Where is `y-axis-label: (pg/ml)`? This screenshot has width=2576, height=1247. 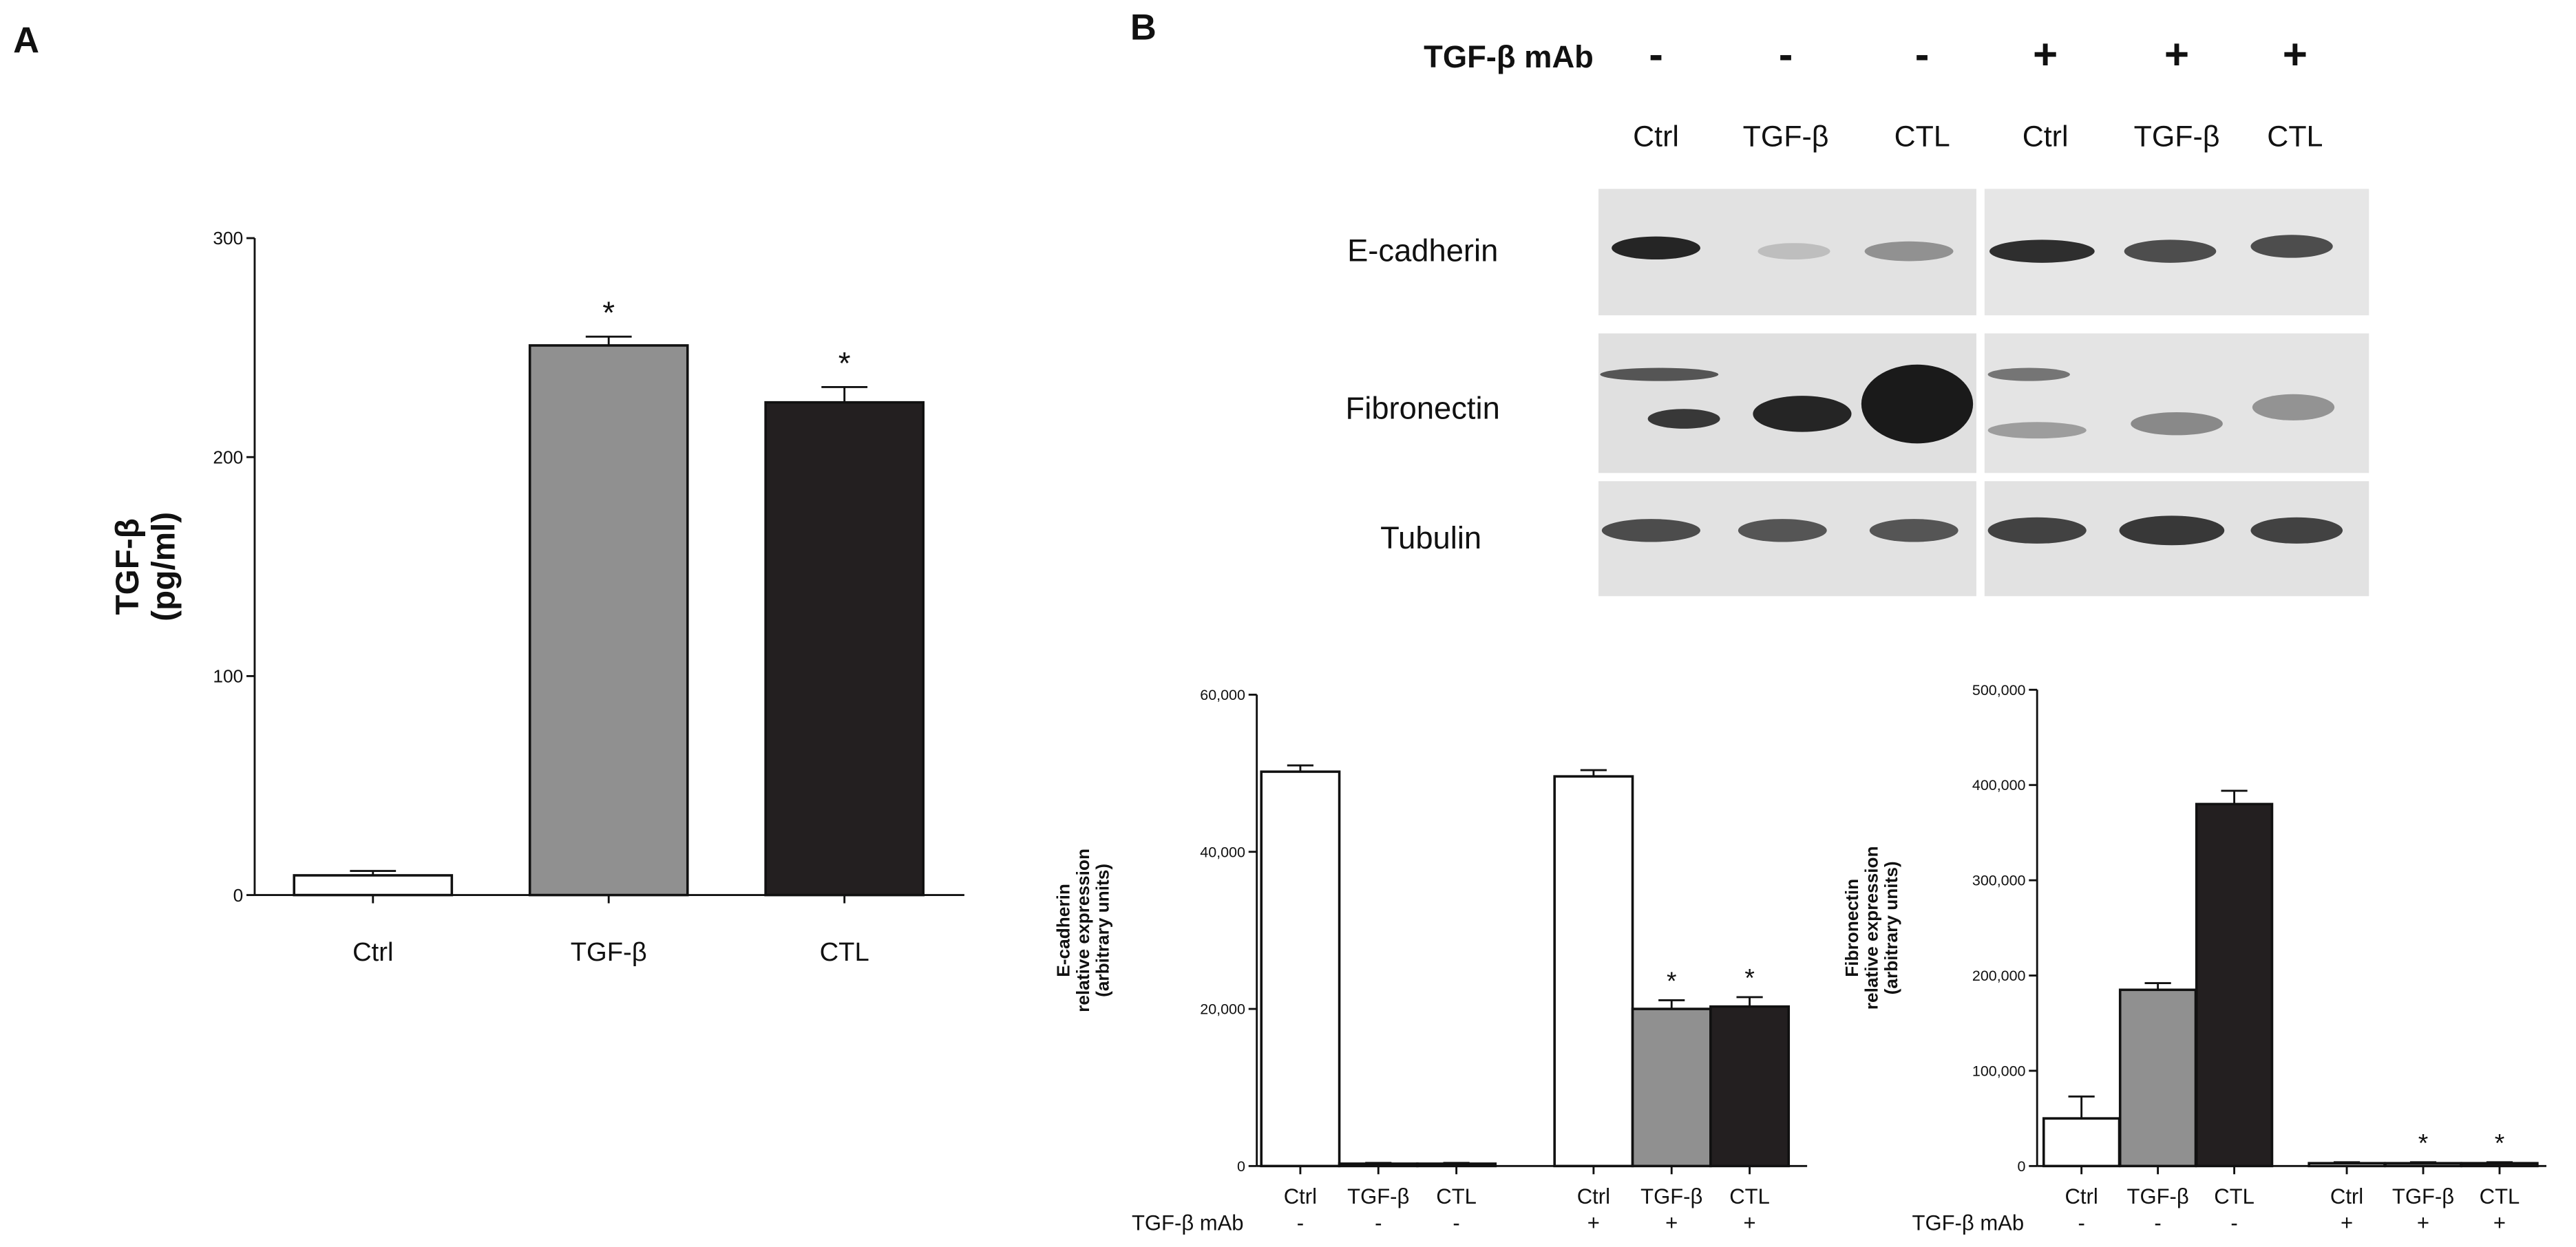
y-axis-label: (pg/ml) is located at coordinates (164, 566).